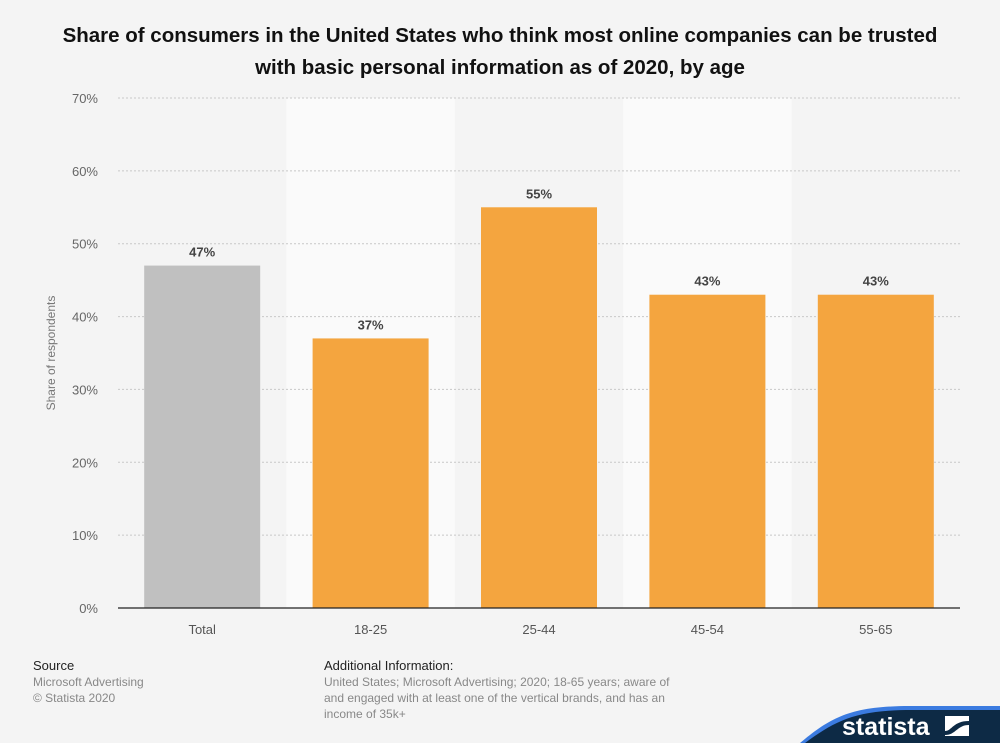 The image size is (1000, 743). I want to click on copyright-line: © Statista 2020, so click(74, 698).